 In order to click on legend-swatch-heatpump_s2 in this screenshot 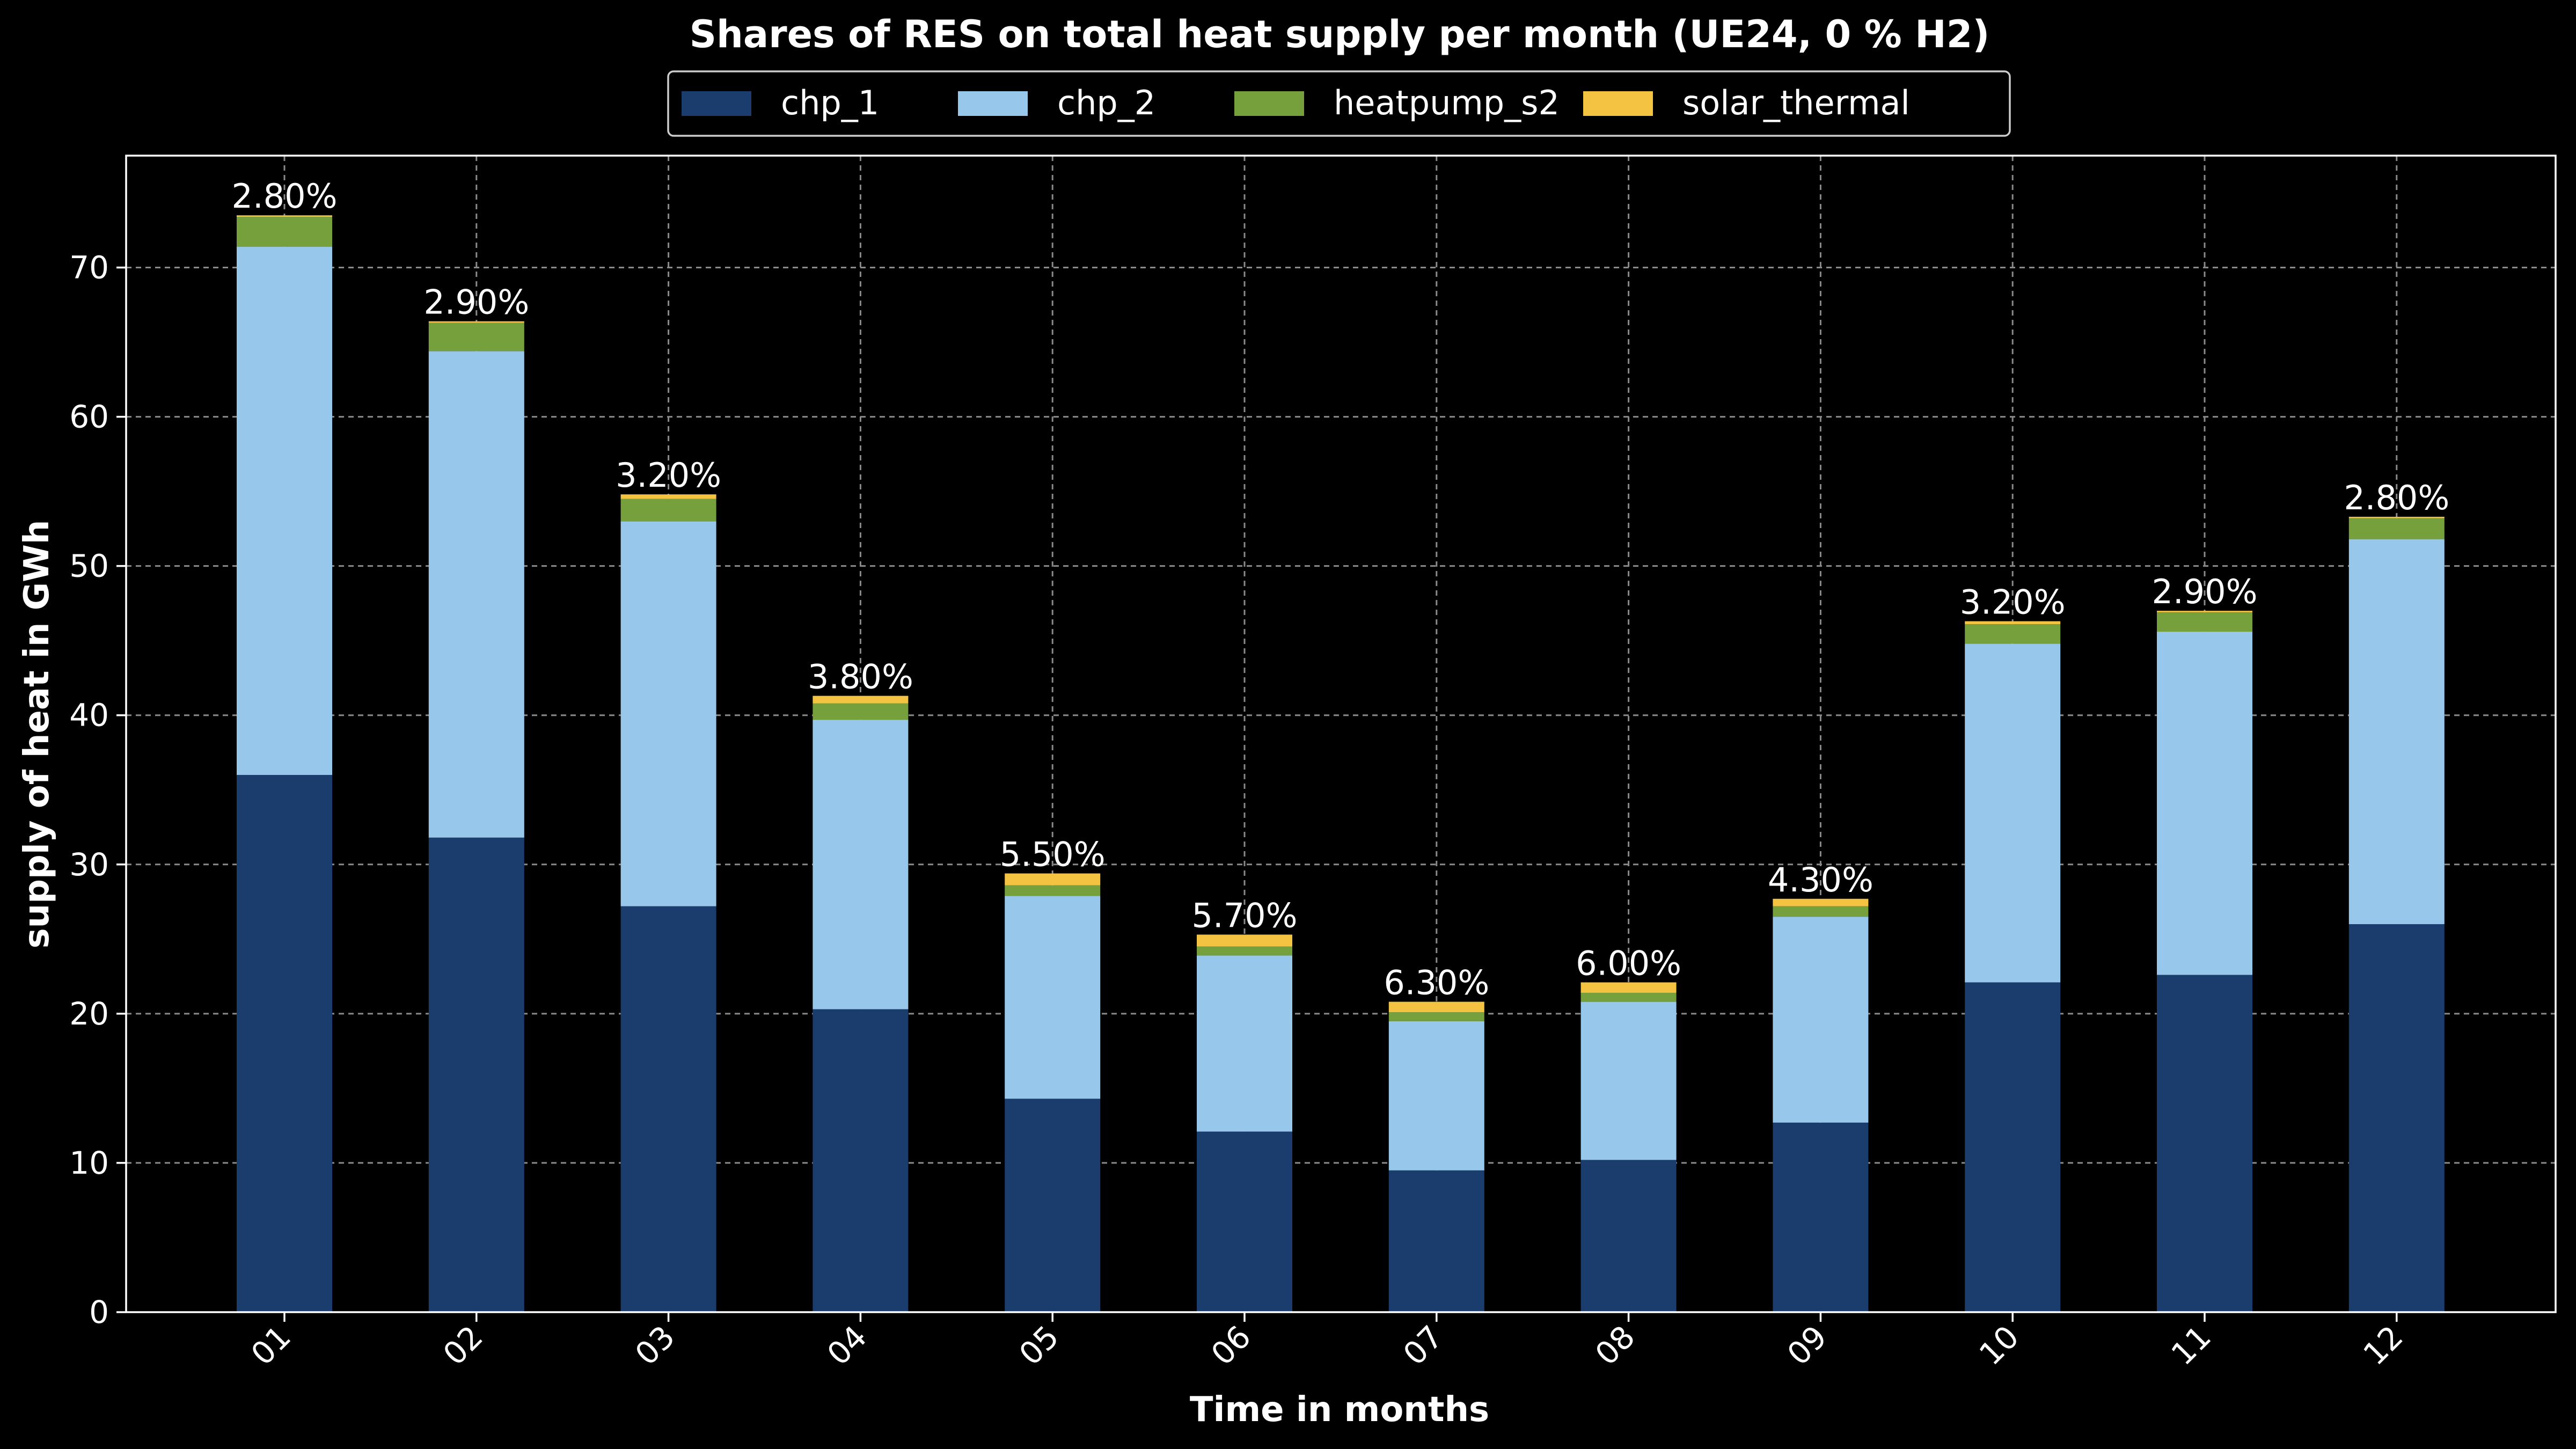, I will do `click(1269, 103)`.